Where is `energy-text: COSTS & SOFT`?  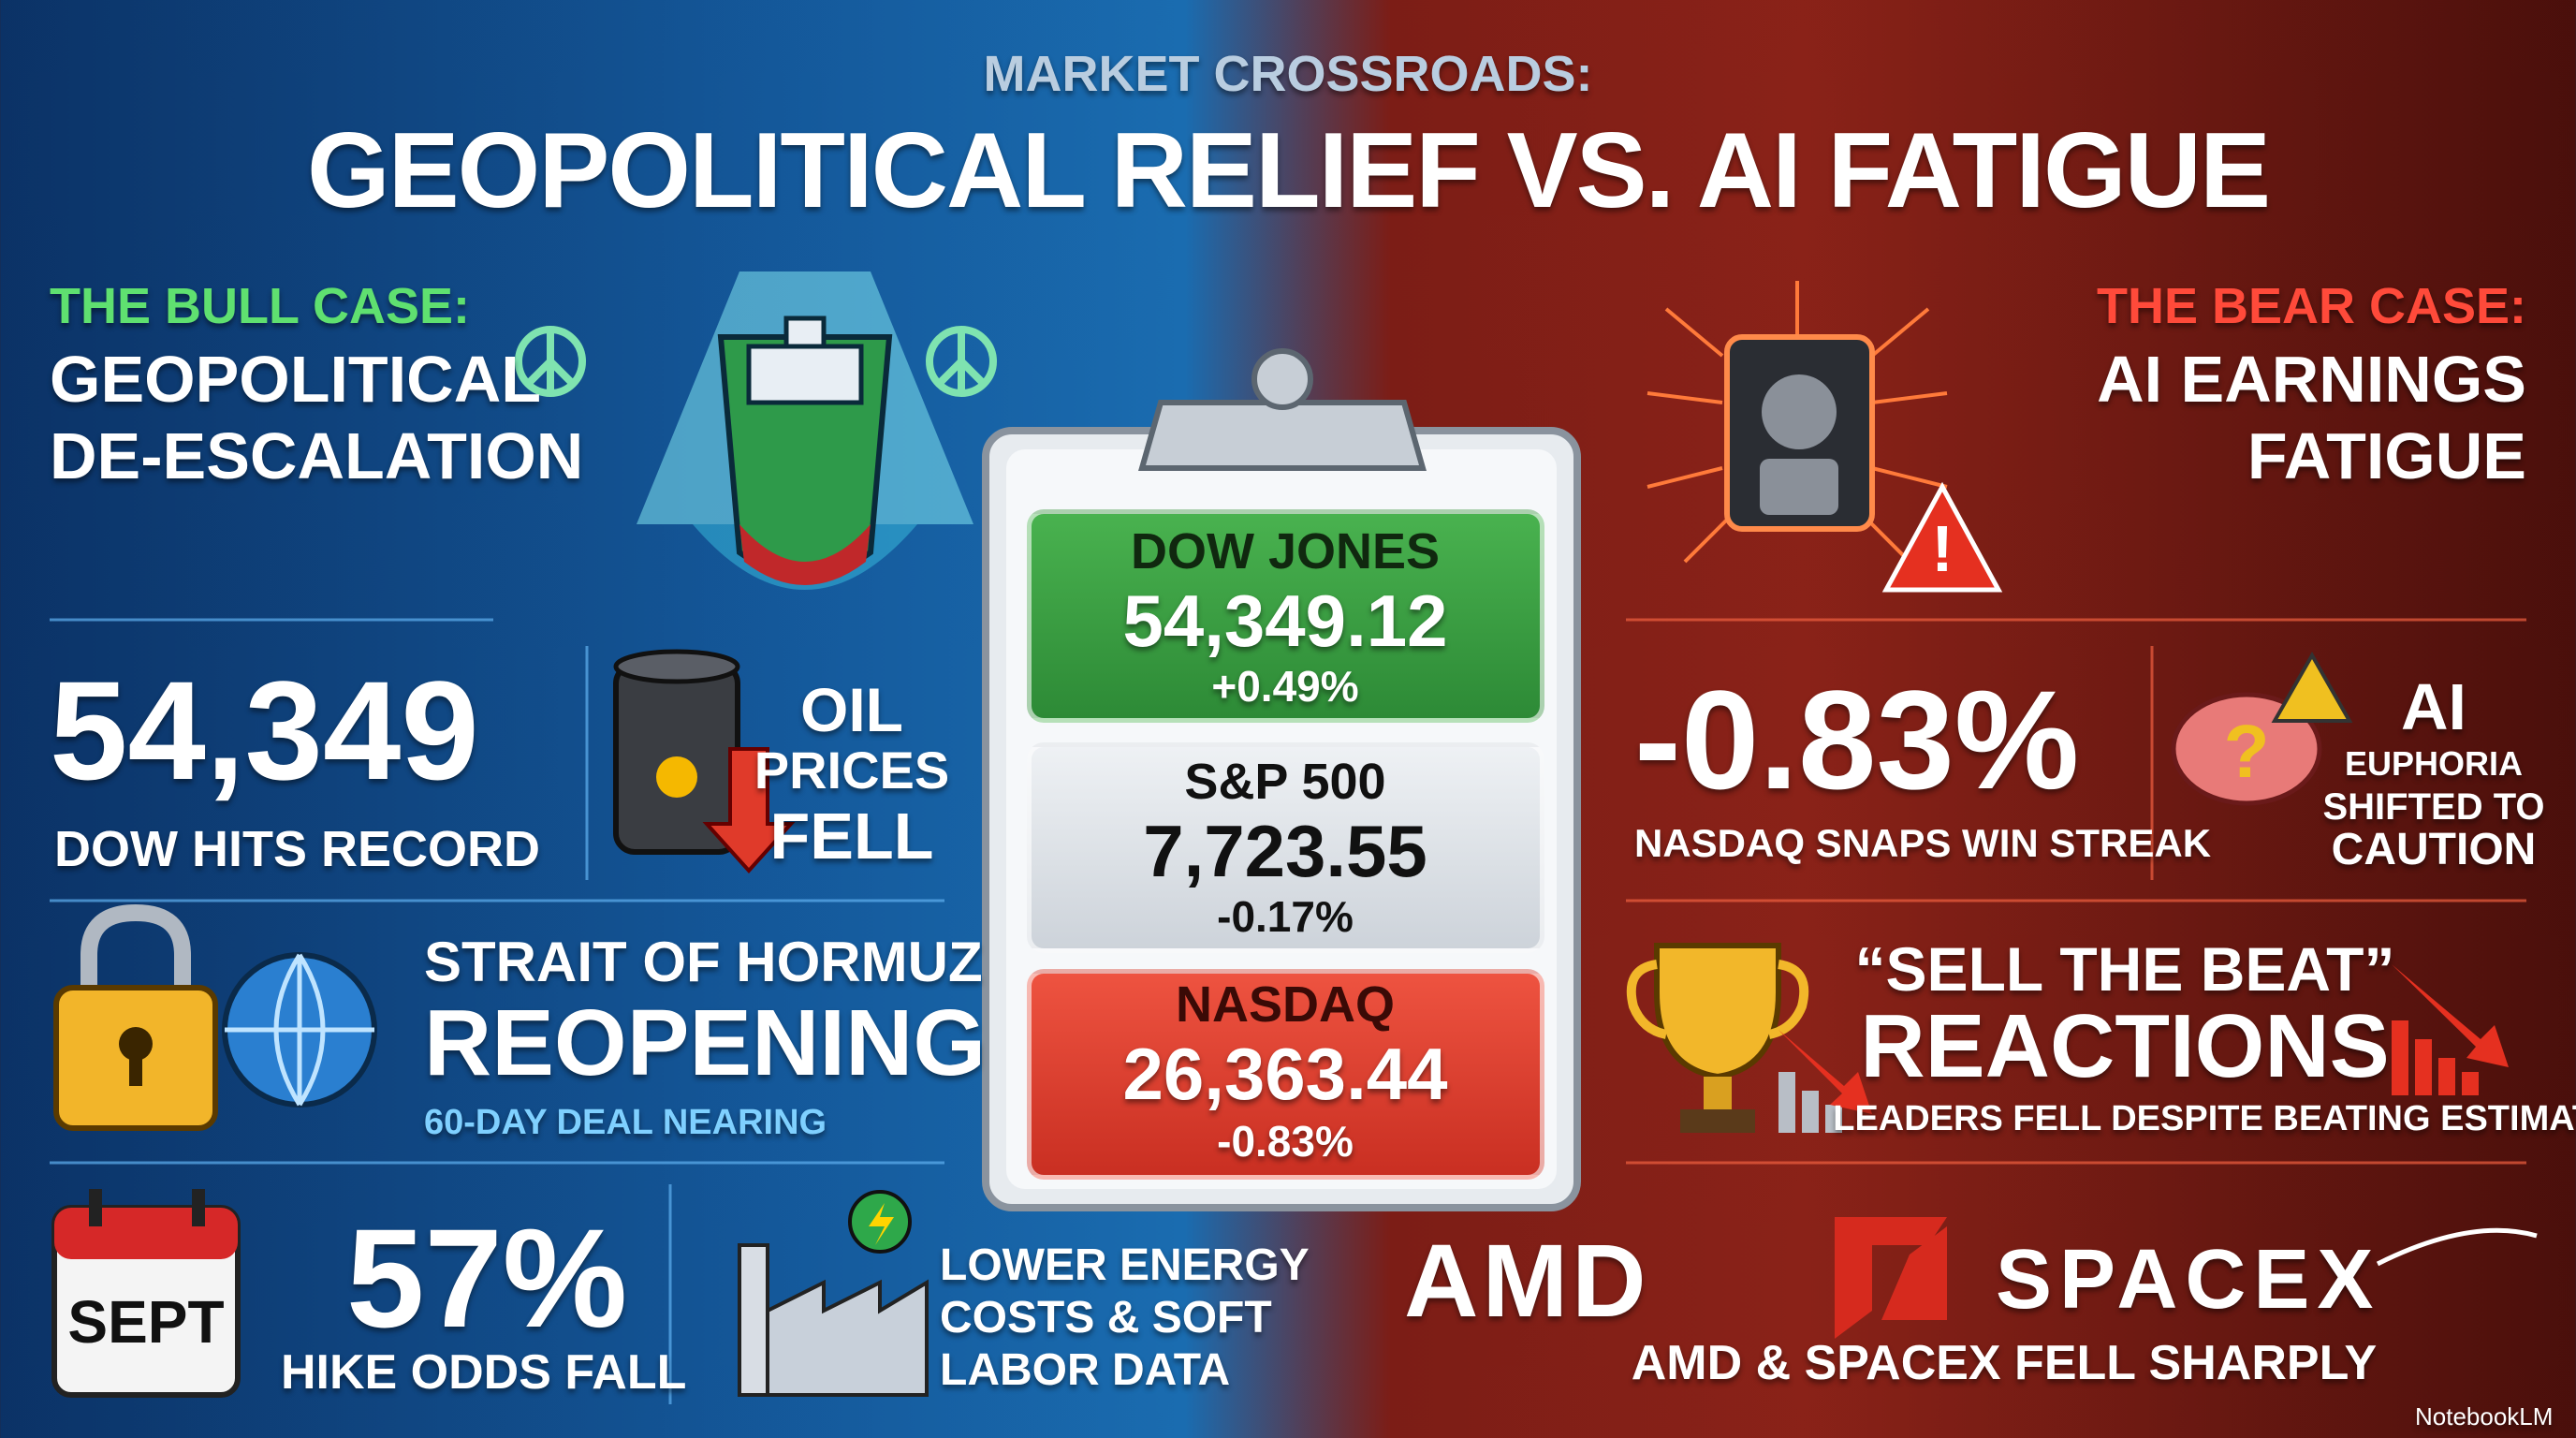
energy-text: COSTS & SOFT is located at coordinates (1106, 1318).